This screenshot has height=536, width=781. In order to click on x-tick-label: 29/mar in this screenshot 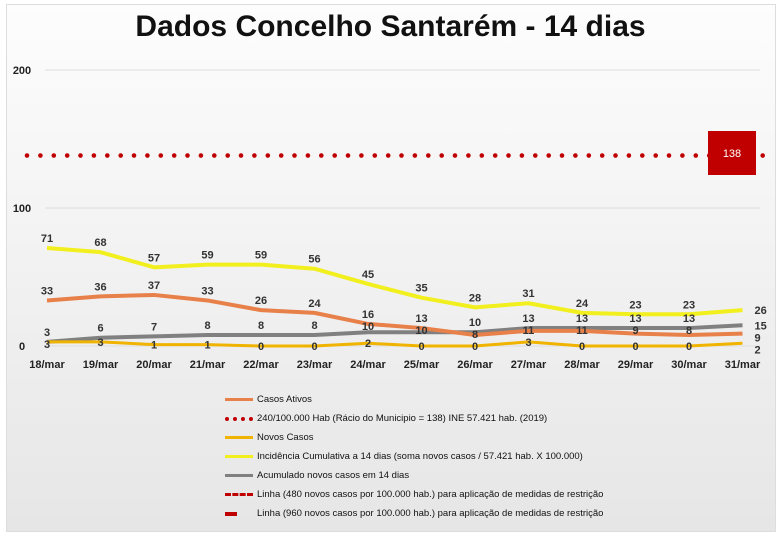, I will do `click(636, 365)`.